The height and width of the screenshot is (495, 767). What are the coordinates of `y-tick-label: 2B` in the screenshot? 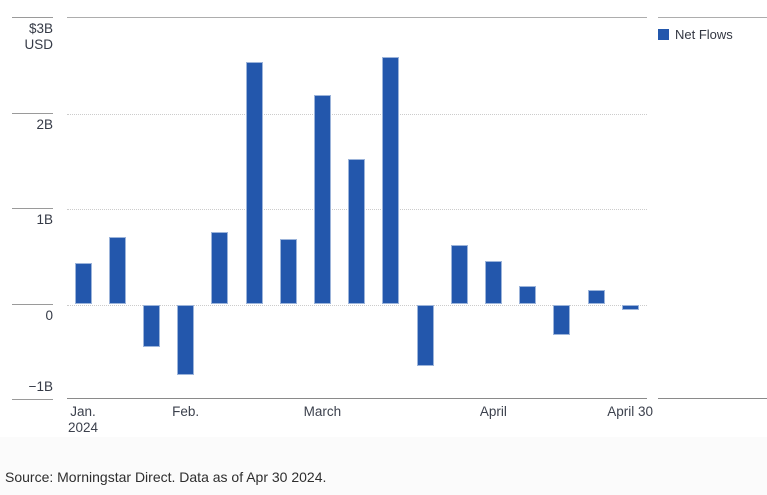 It's located at (44, 124).